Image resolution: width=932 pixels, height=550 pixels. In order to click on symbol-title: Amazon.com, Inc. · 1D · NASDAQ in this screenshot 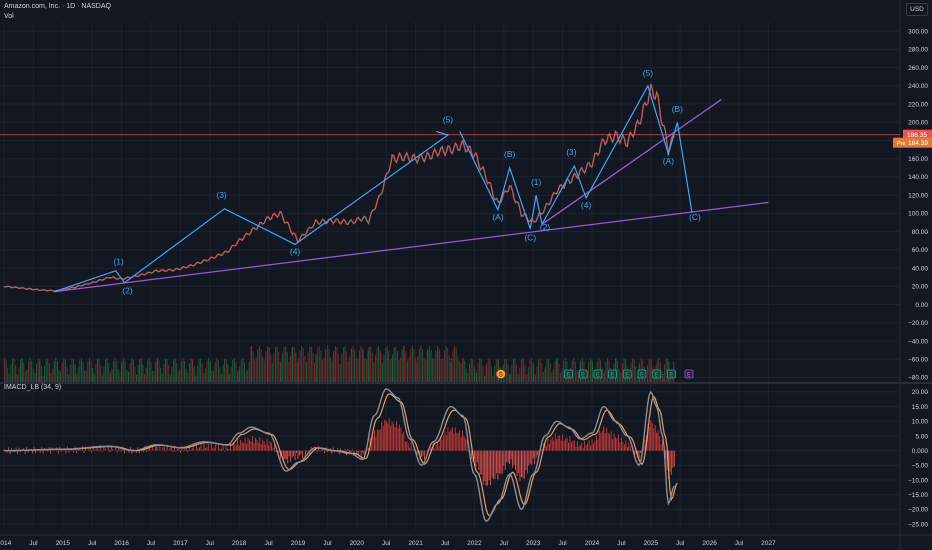, I will do `click(57, 6)`.